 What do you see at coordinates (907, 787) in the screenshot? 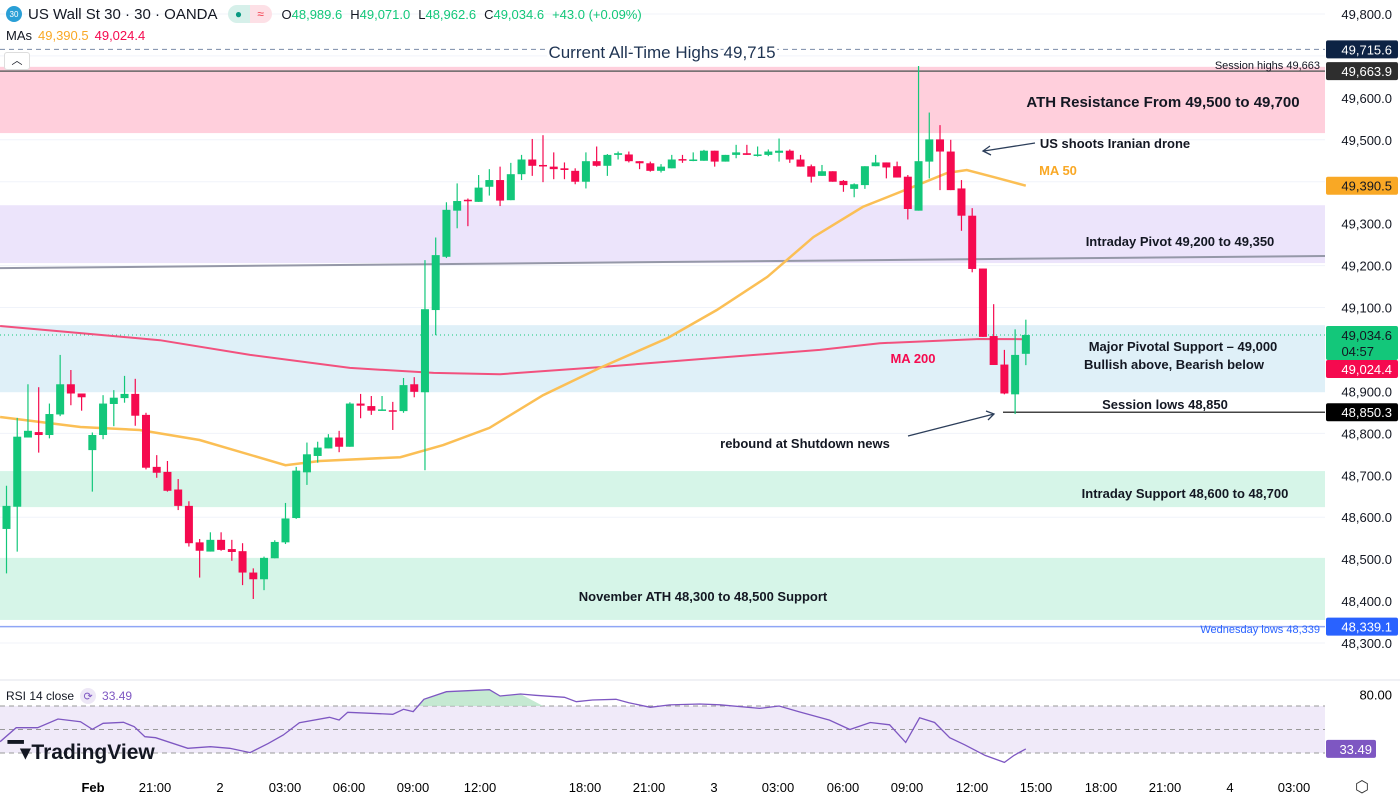
I see `time-tick-label: 09:00` at bounding box center [907, 787].